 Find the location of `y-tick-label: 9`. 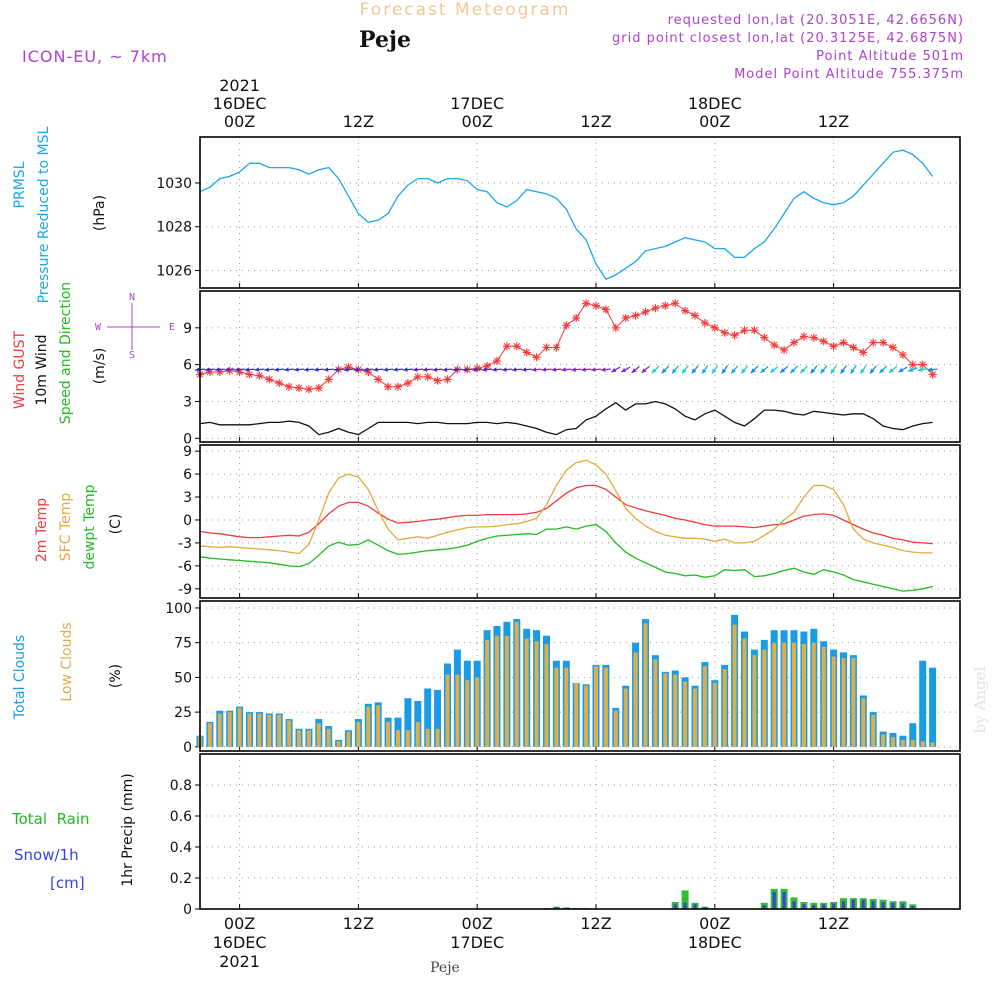

y-tick-label: 9 is located at coordinates (187, 452).